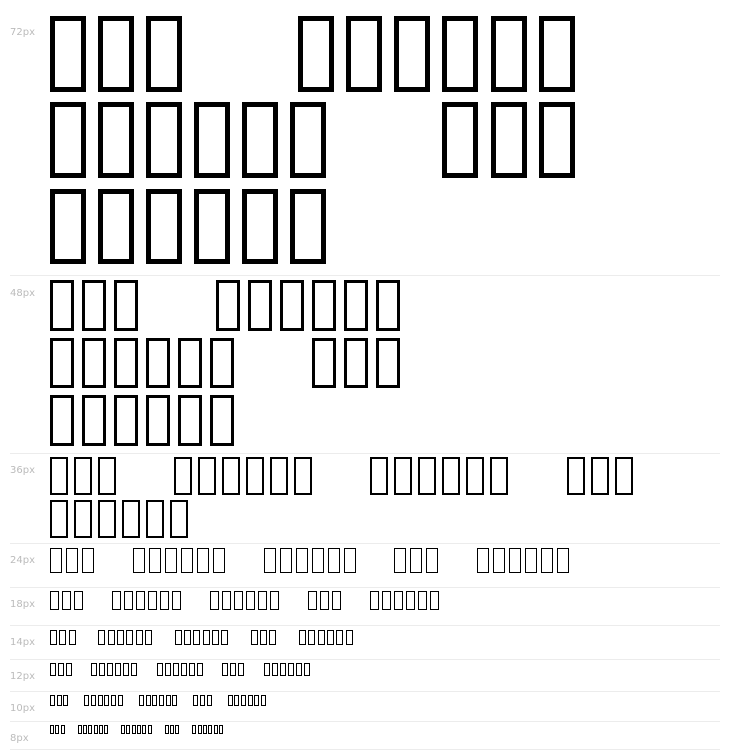 The height and width of the screenshot is (750, 730). Describe the element at coordinates (22, 32) in the screenshot. I see `size-label: 72px` at that location.